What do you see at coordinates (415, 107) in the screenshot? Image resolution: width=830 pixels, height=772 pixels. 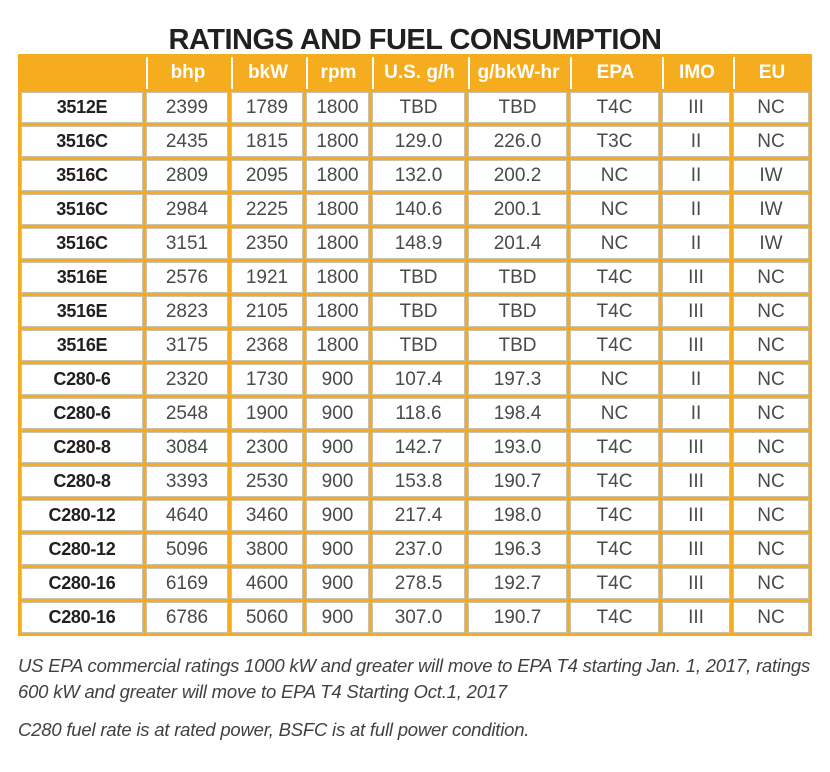 I see `table-row: 3512E 2399 1789 1800 TBD TBD T4C III NC` at bounding box center [415, 107].